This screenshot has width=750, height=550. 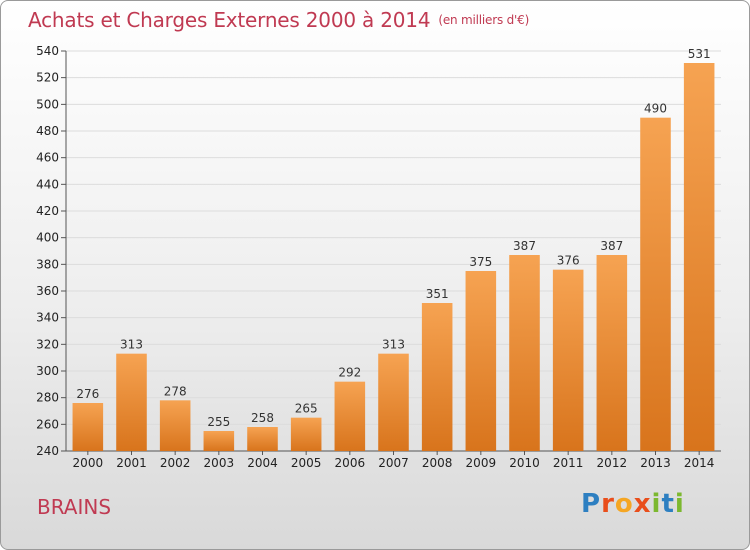 I want to click on y-tick-label: 540, so click(x=47, y=51).